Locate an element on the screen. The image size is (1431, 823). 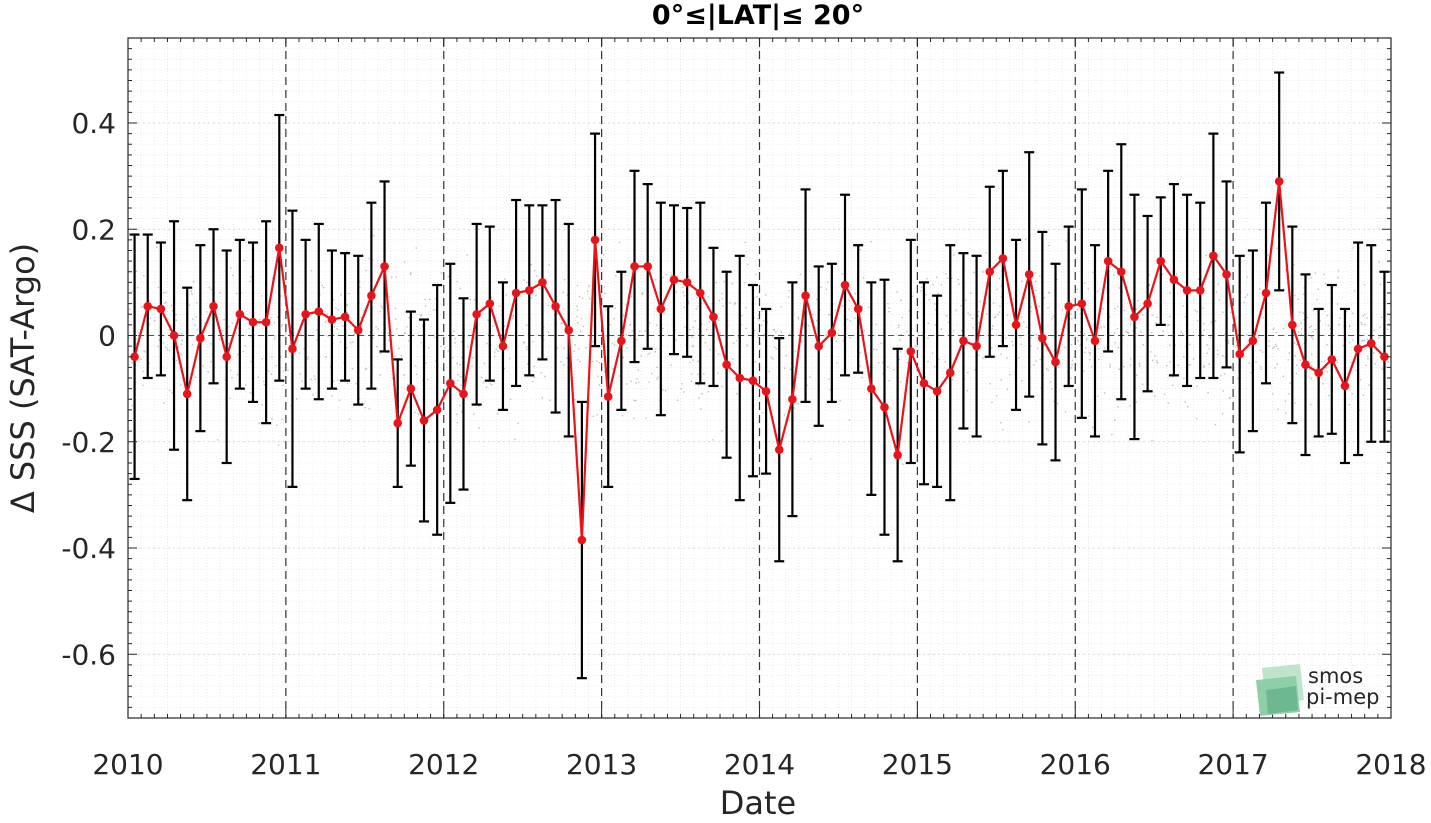
smos-pimep-logo: smos pi-mep is located at coordinates (1317, 690).